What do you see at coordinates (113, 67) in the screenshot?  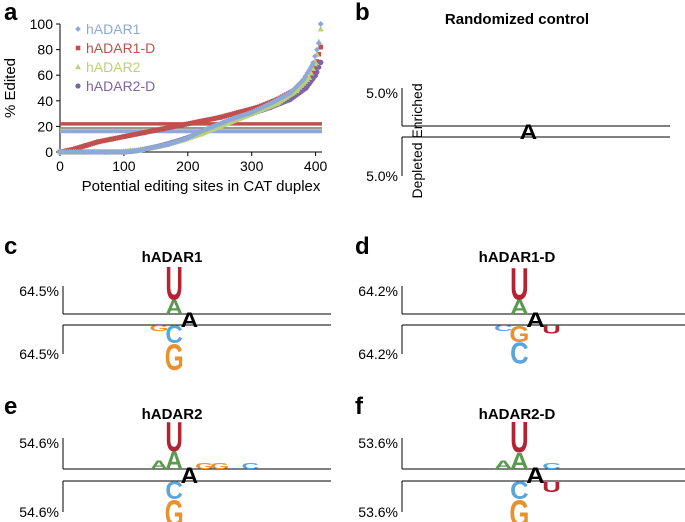 I see `legend-label-hADAR2: hADAR2` at bounding box center [113, 67].